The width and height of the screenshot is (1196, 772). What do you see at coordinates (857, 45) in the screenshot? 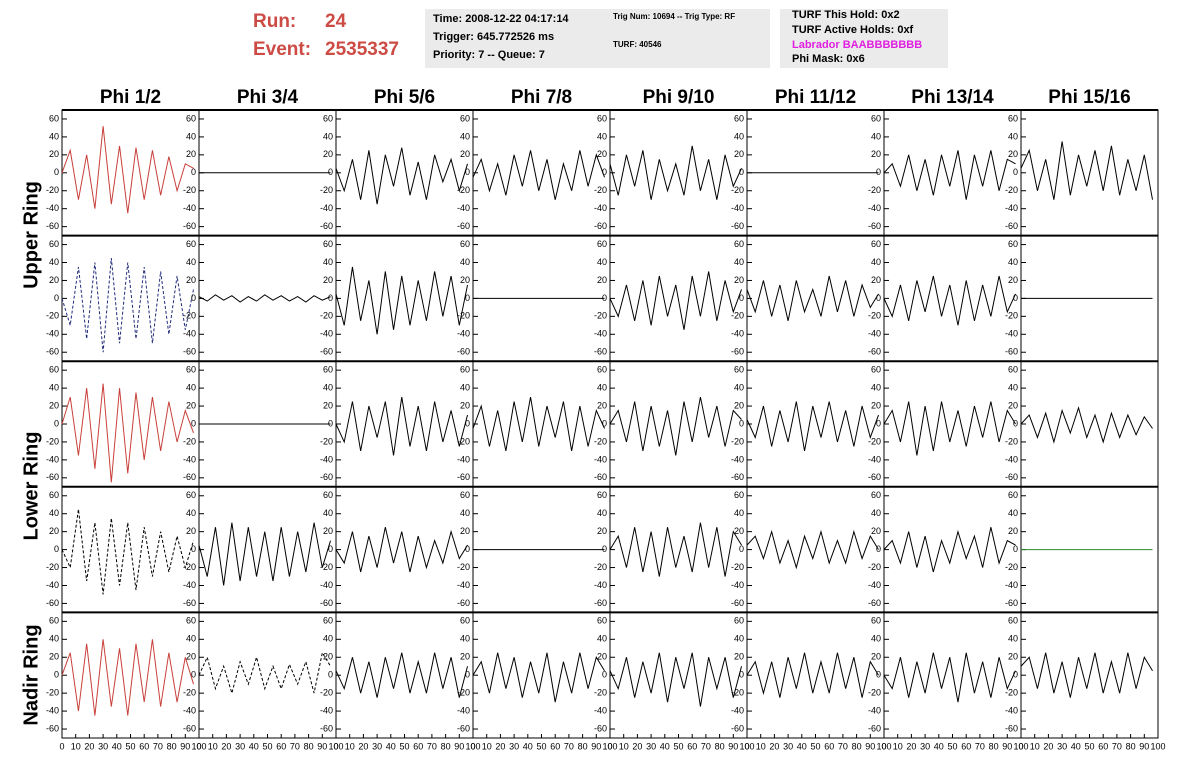
I see `info-text: Labrador BAABBBBBBB` at bounding box center [857, 45].